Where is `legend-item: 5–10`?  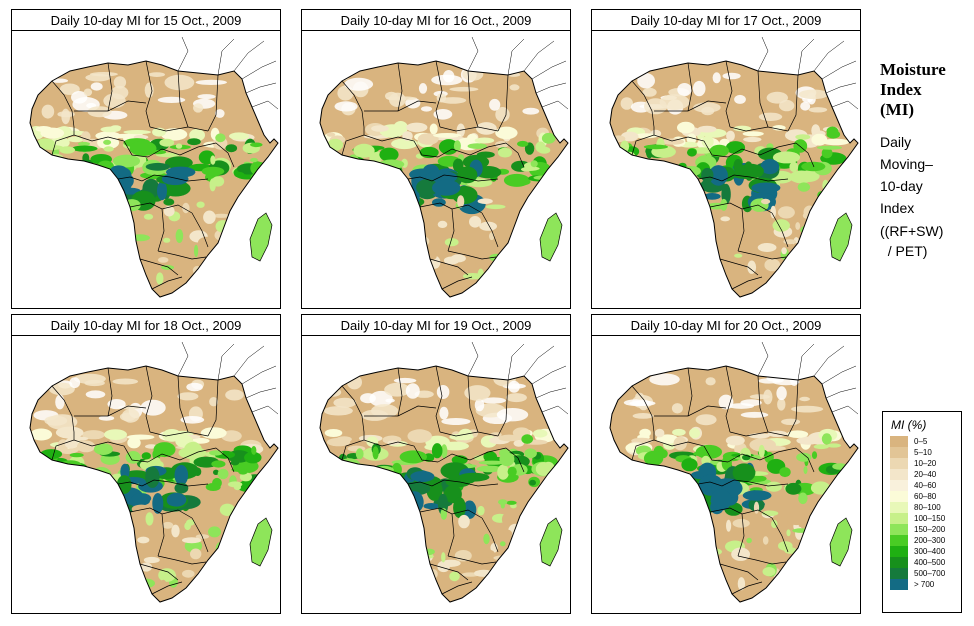
legend-item: 5–10 is located at coordinates (925, 452).